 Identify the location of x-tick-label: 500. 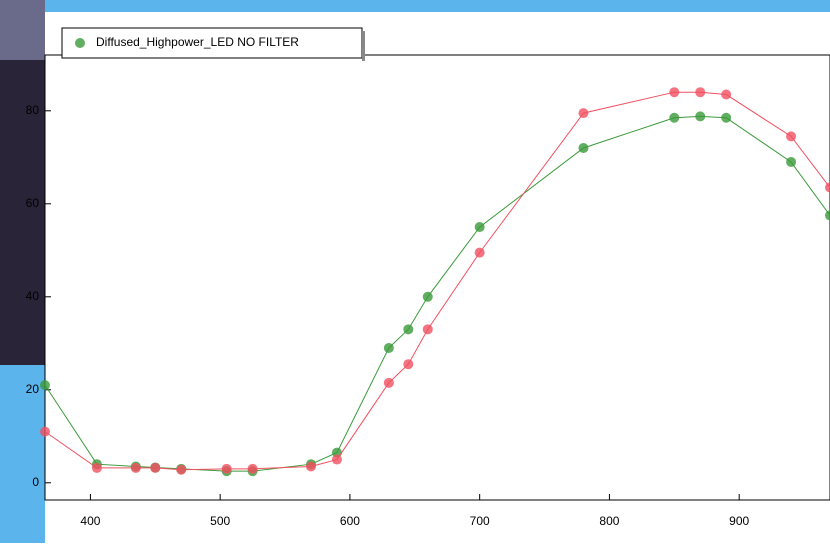
(220, 521).